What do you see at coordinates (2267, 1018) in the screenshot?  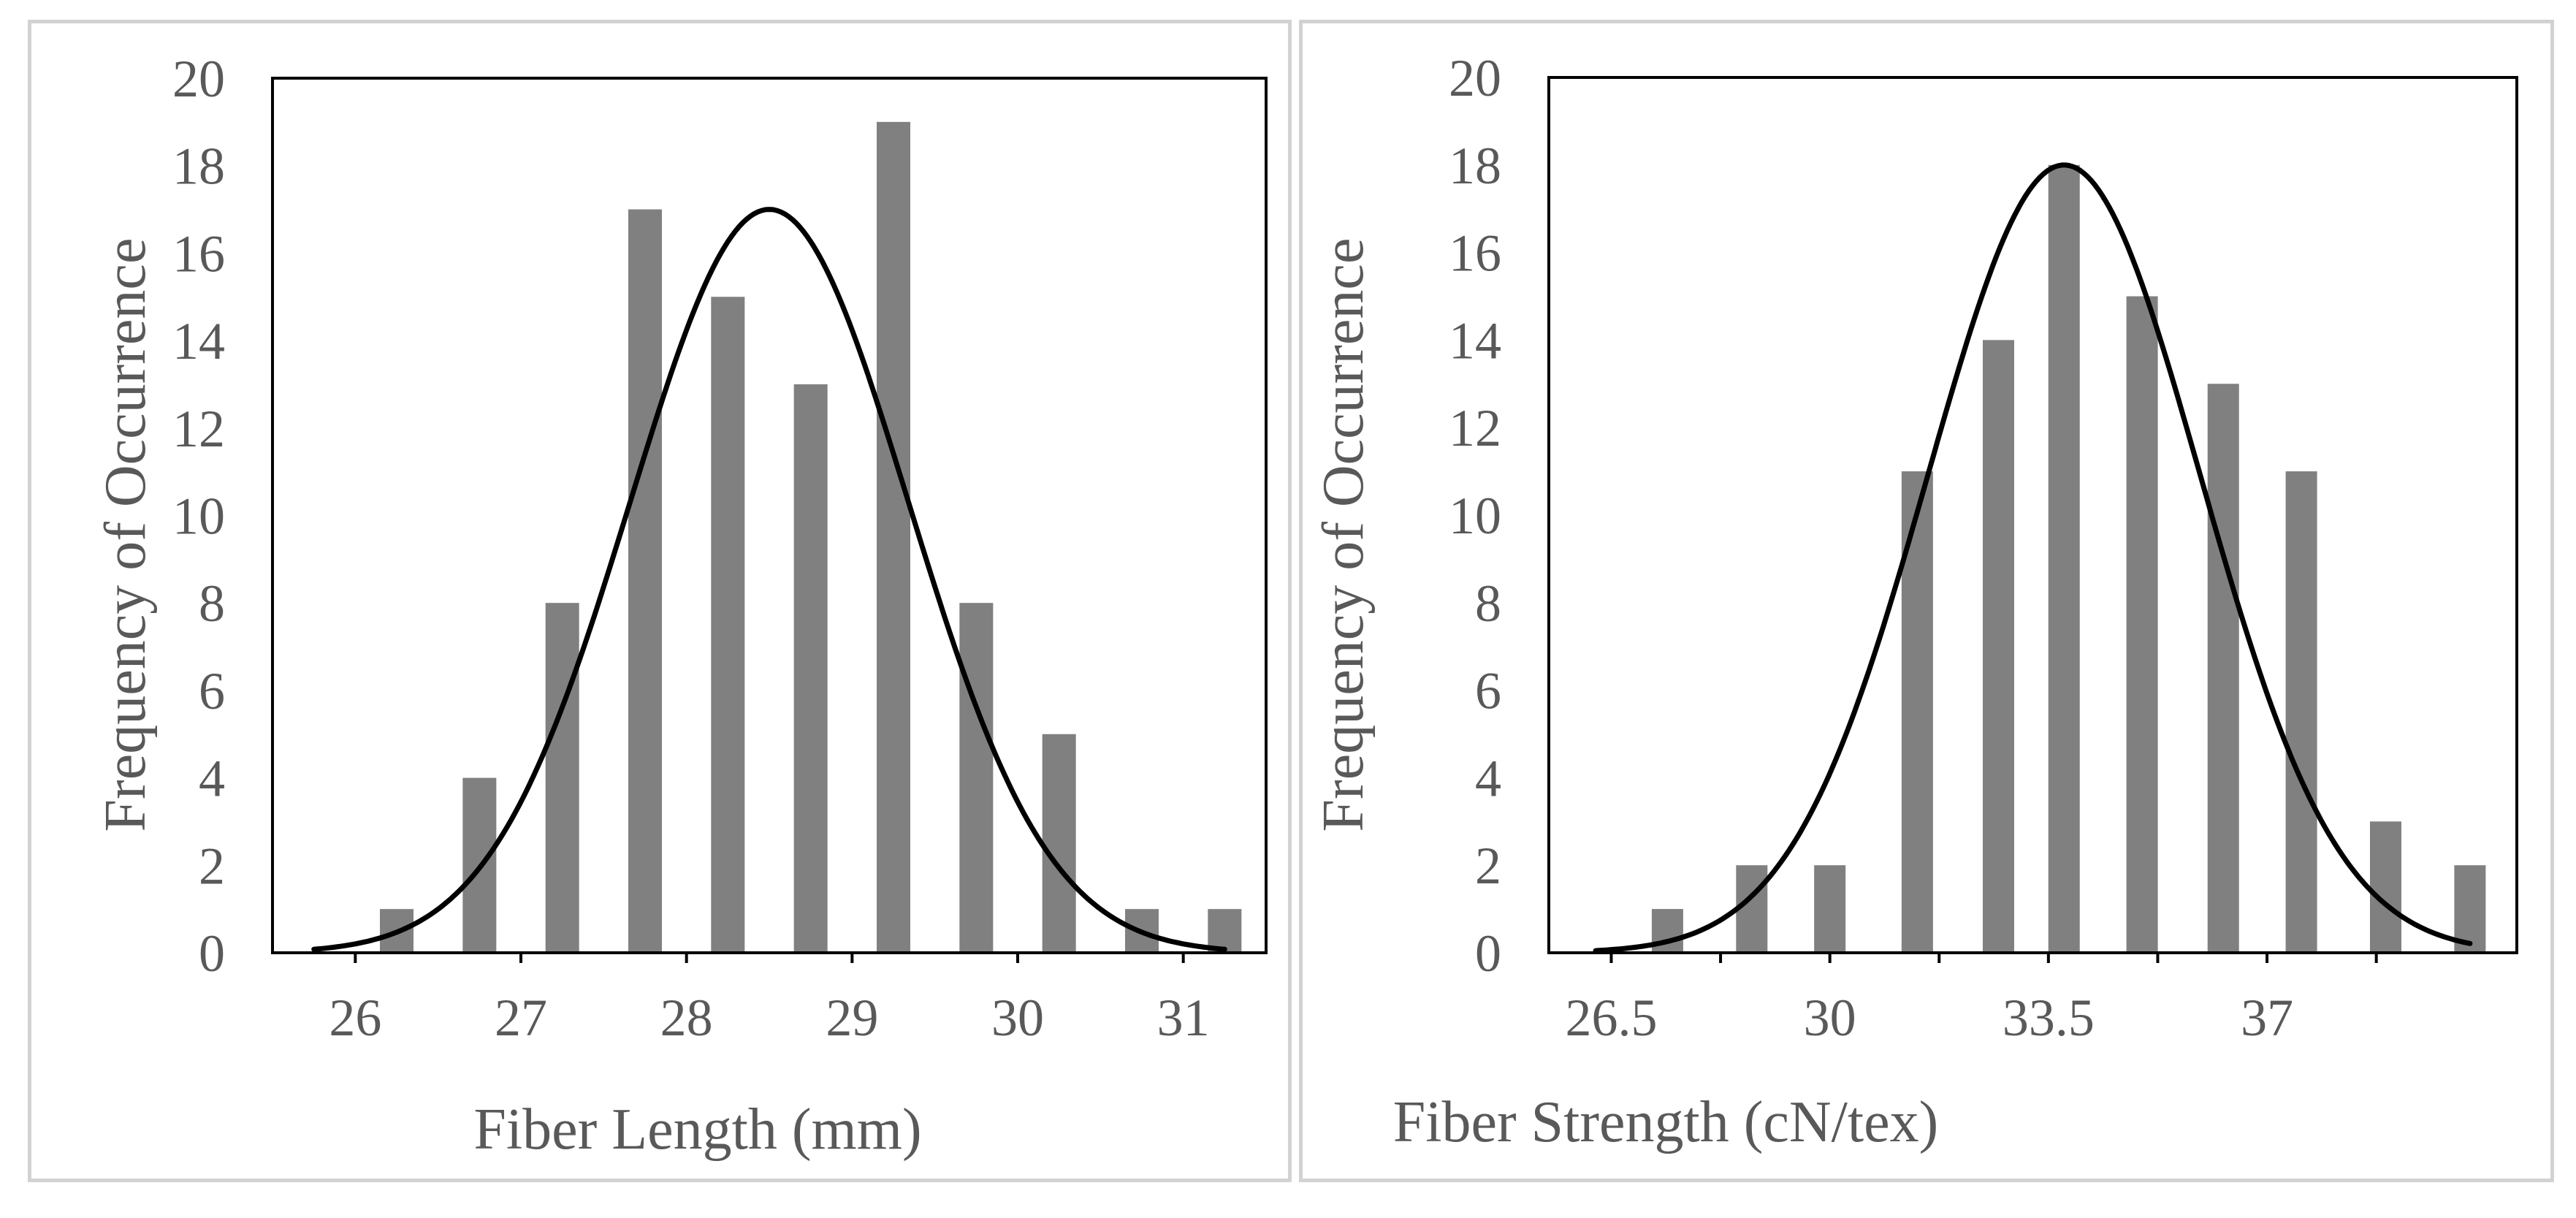 I see `x-tick-label: 37` at bounding box center [2267, 1018].